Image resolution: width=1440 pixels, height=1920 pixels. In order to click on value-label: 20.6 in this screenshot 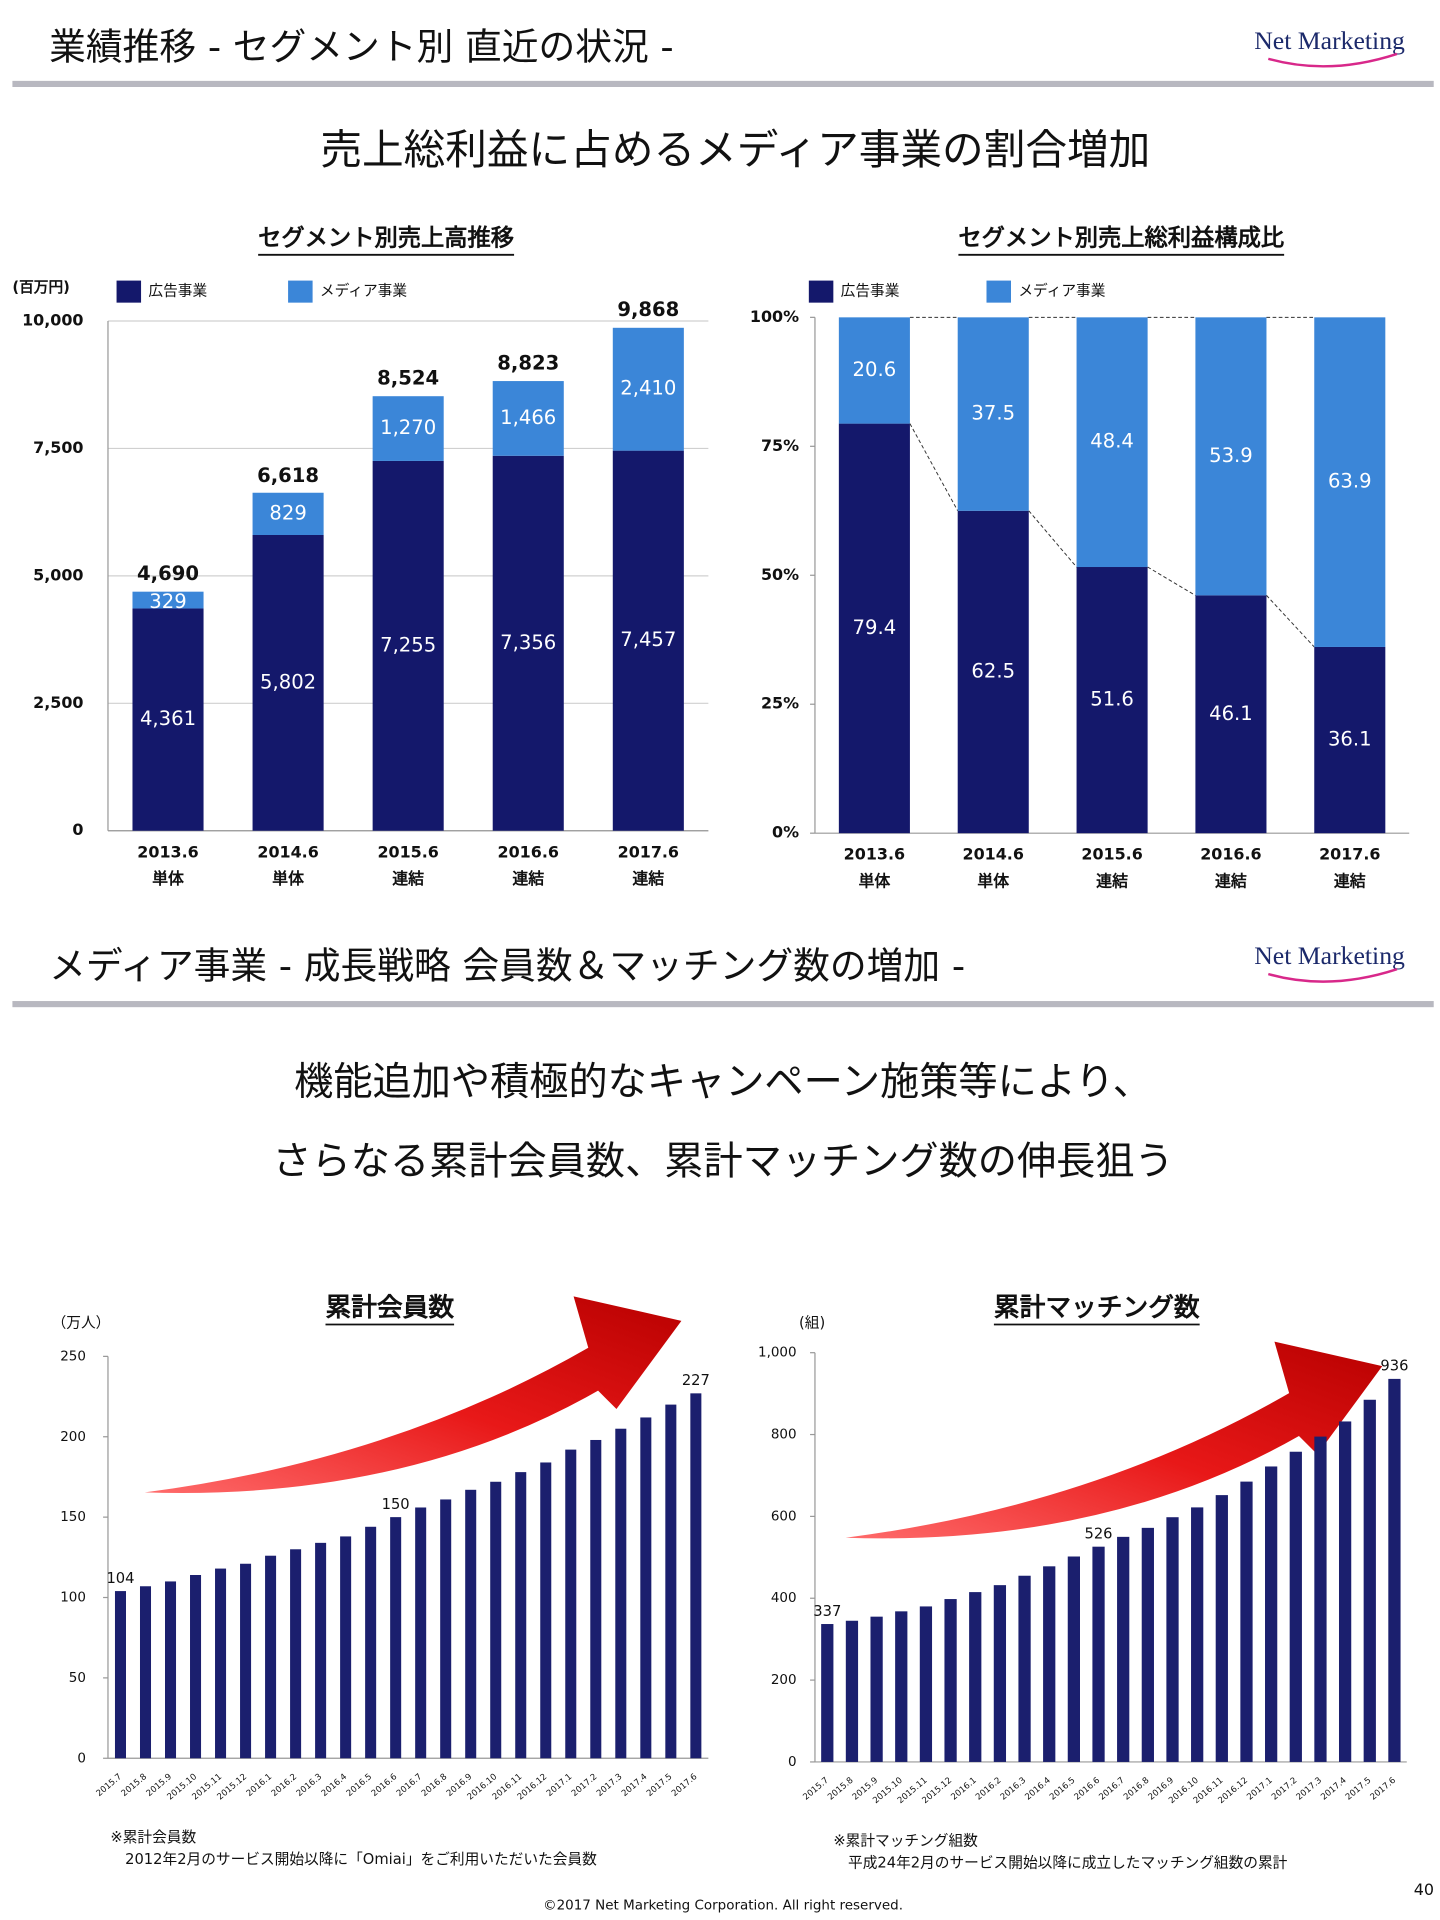, I will do `click(875, 369)`.